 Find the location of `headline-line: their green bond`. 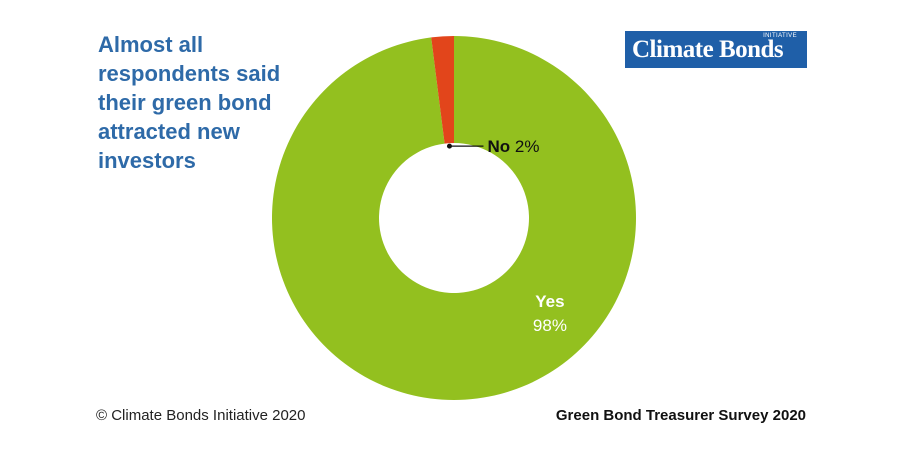

headline-line: their green bond is located at coordinates (185, 102).